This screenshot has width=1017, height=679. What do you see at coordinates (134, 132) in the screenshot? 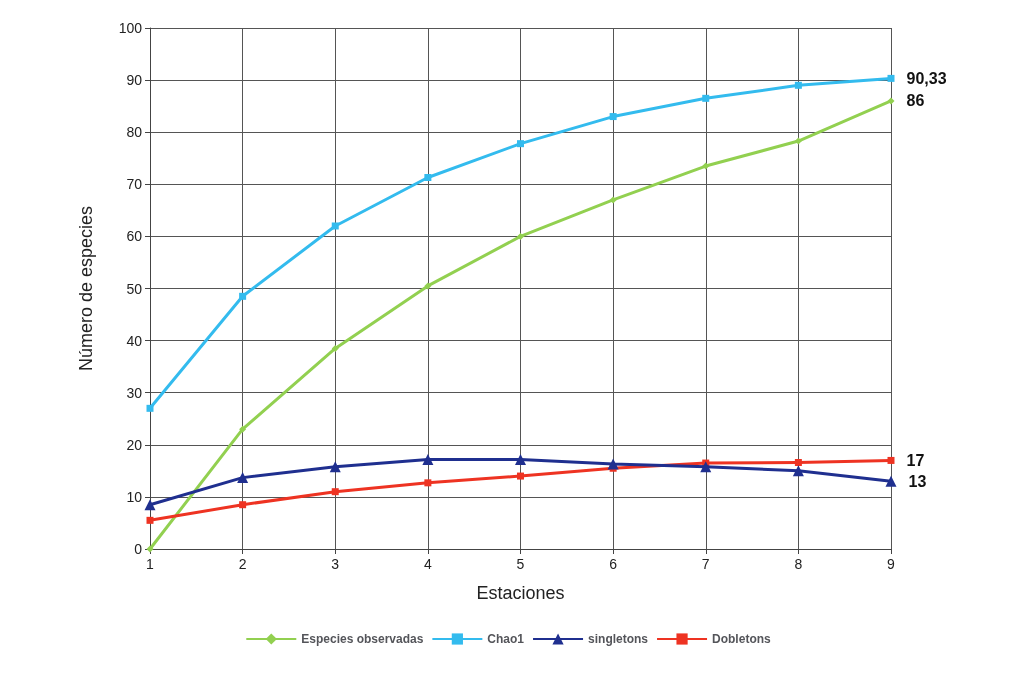
I see `y-tick-label: 80` at bounding box center [134, 132].